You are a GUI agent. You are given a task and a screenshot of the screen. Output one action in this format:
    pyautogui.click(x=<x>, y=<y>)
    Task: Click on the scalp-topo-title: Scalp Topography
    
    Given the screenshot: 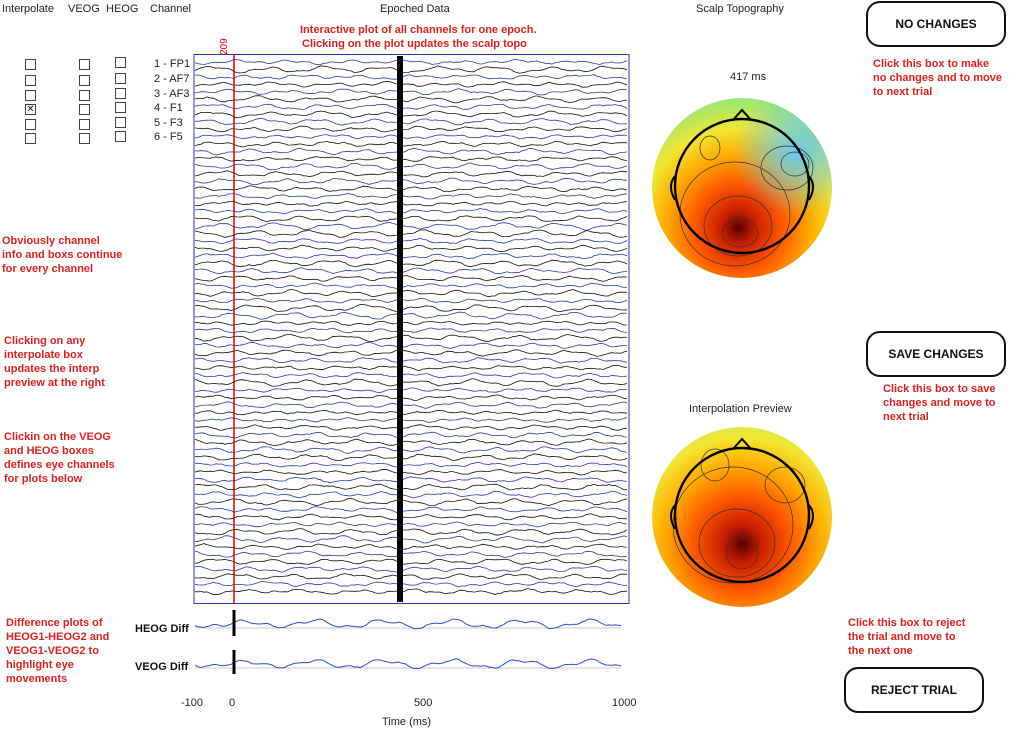 What is the action you would take?
    pyautogui.click(x=740, y=9)
    